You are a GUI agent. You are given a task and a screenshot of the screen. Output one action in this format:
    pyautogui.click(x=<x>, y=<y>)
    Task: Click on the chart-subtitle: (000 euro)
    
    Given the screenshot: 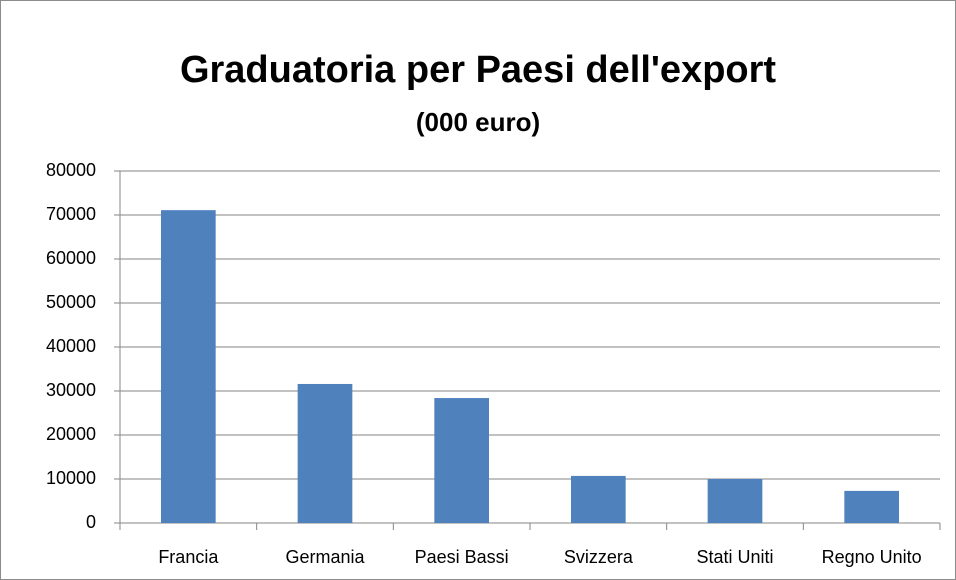 What is the action you would take?
    pyautogui.click(x=478, y=122)
    